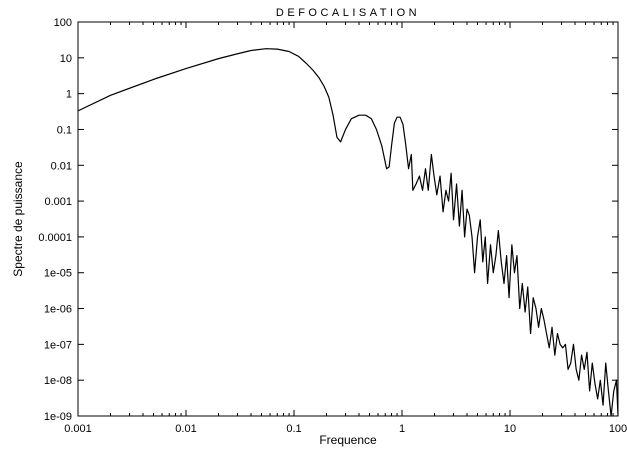 The height and width of the screenshot is (450, 627). Describe the element at coordinates (66, 59) in the screenshot. I see `y-tick-label: 10` at that location.